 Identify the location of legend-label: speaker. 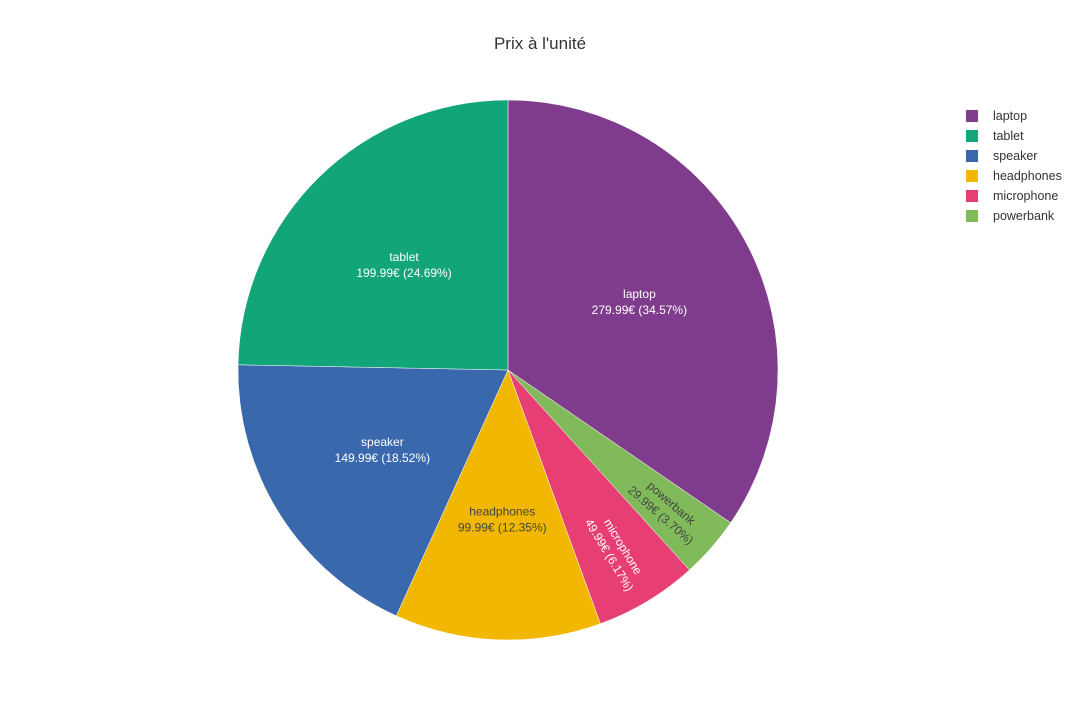
(1015, 156).